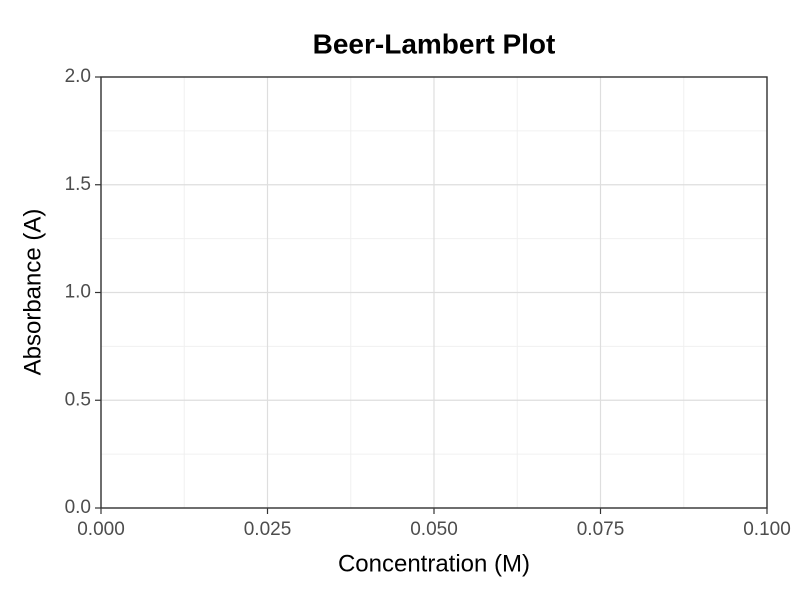 This screenshot has height=600, width=800. What do you see at coordinates (78, 399) in the screenshot?
I see `y-tick-label: 0.5` at bounding box center [78, 399].